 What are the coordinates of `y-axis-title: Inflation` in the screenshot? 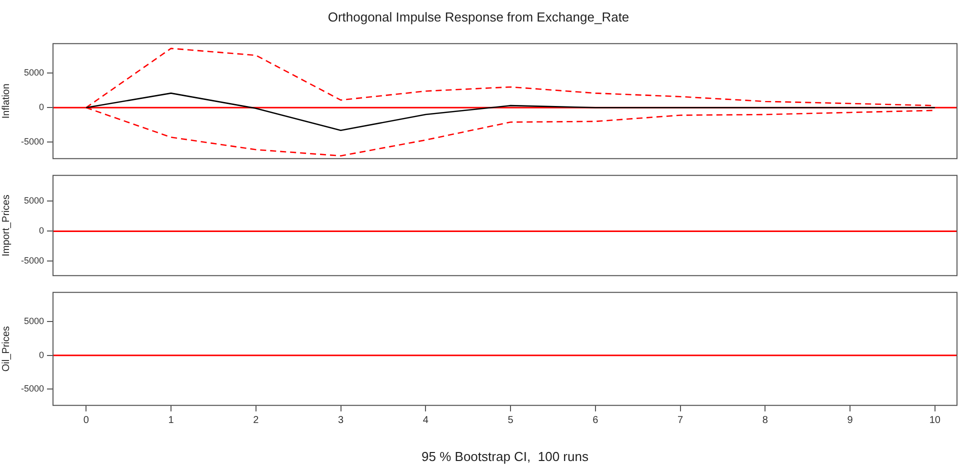 It's located at (6, 101).